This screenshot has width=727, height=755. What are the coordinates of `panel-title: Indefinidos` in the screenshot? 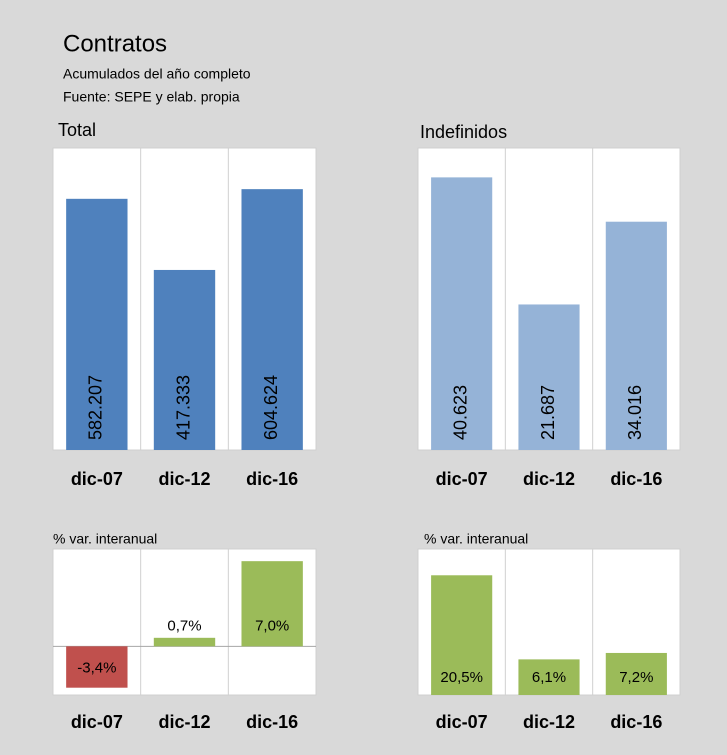 It's located at (463, 132).